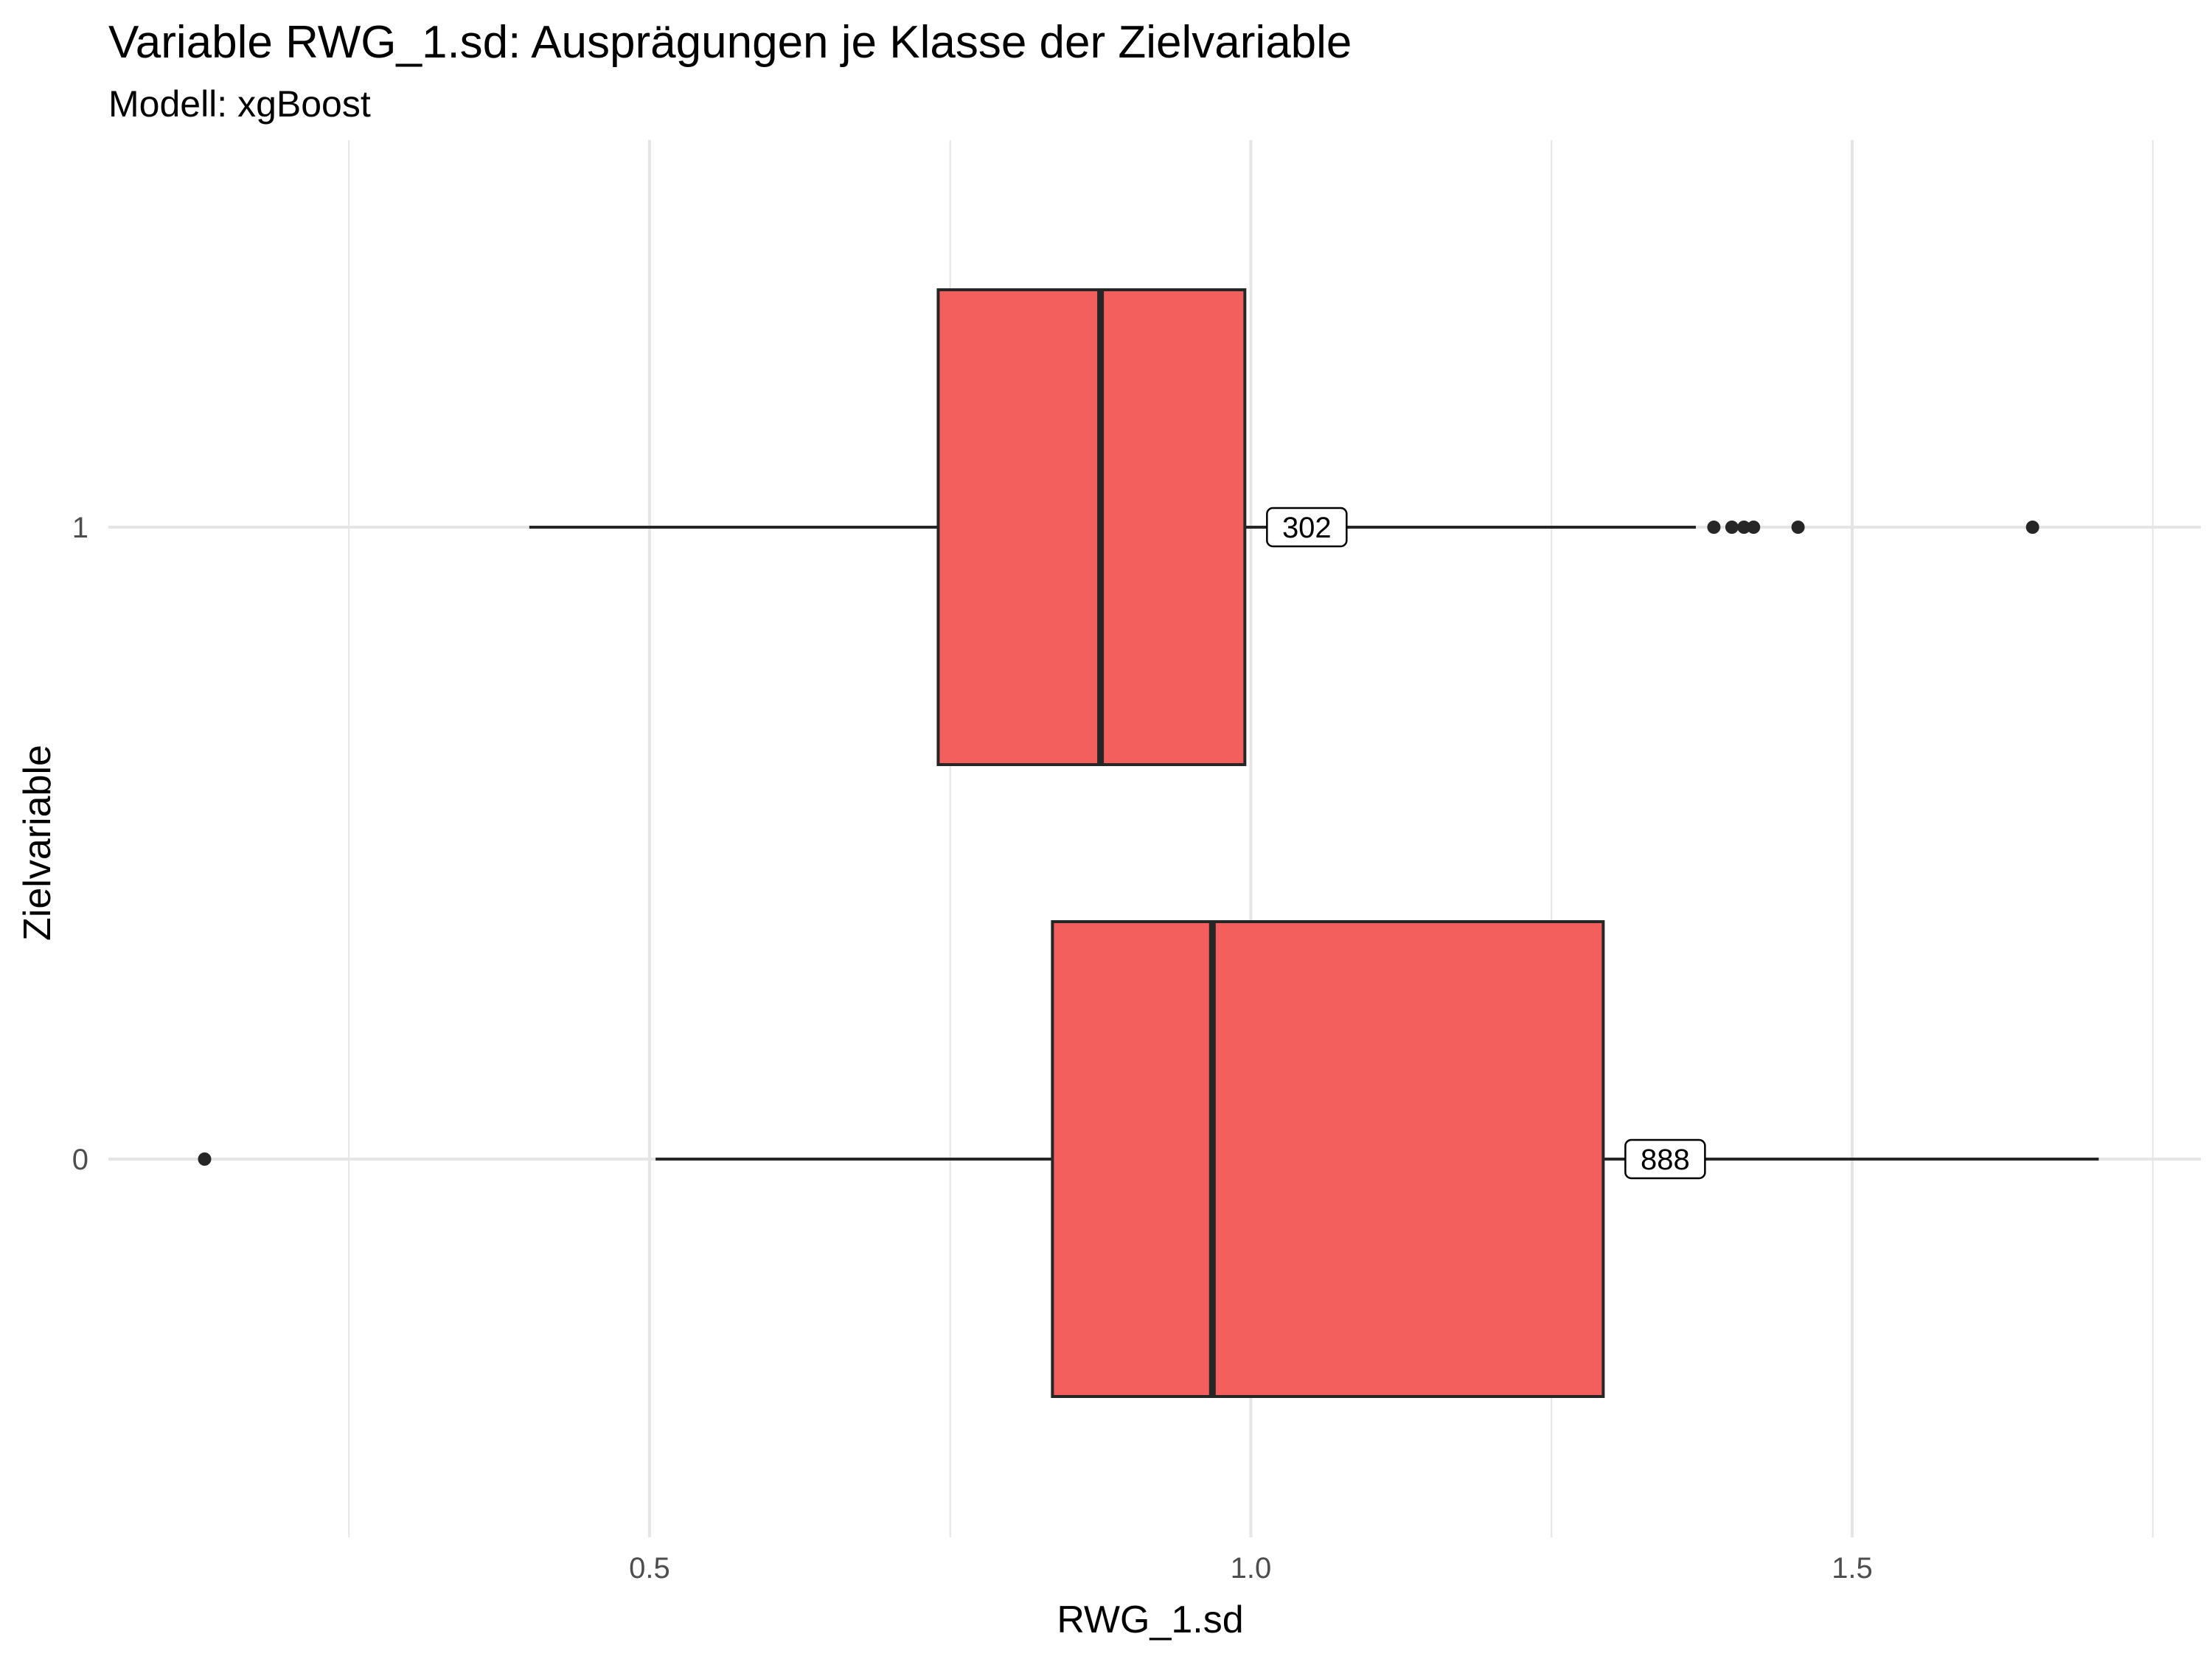  What do you see at coordinates (80, 844) in the screenshot?
I see `y-axis-ticks: 10` at bounding box center [80, 844].